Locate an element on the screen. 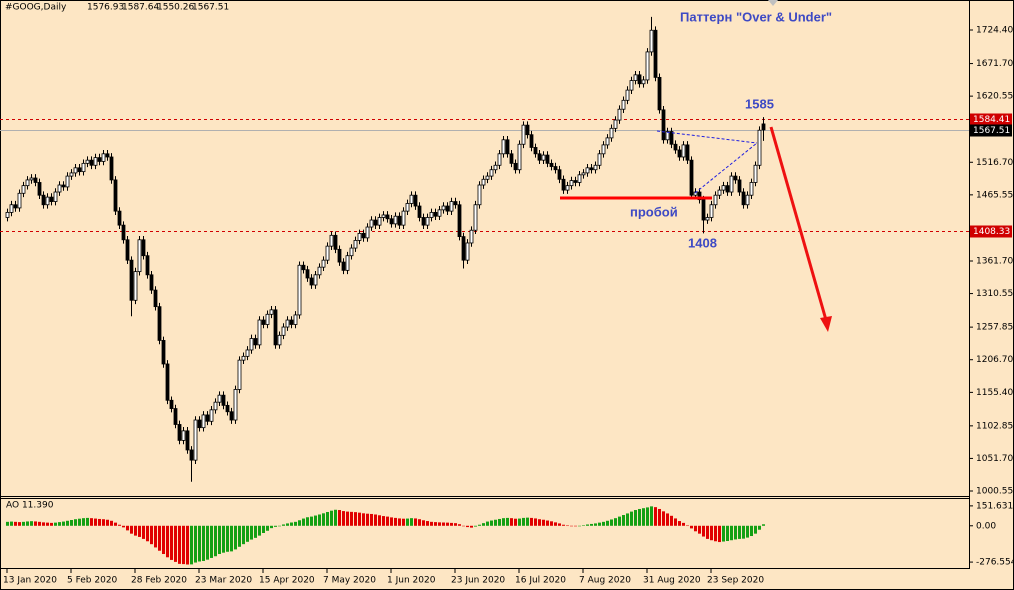 The image size is (1014, 590). low-label: 1408 is located at coordinates (702, 242).